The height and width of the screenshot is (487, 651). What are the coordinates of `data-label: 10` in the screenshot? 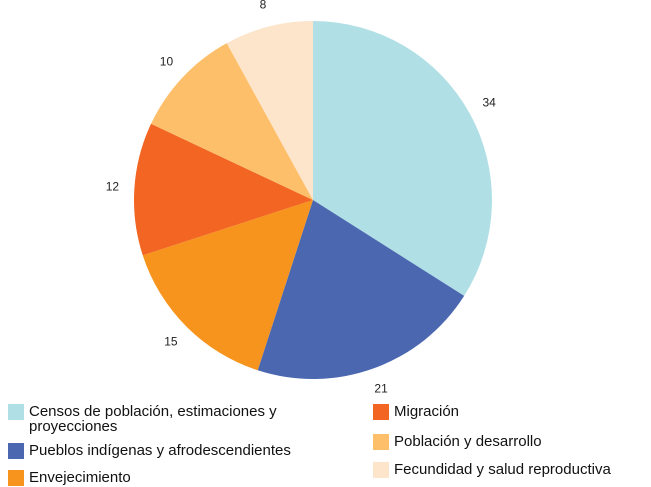 It's located at (167, 62).